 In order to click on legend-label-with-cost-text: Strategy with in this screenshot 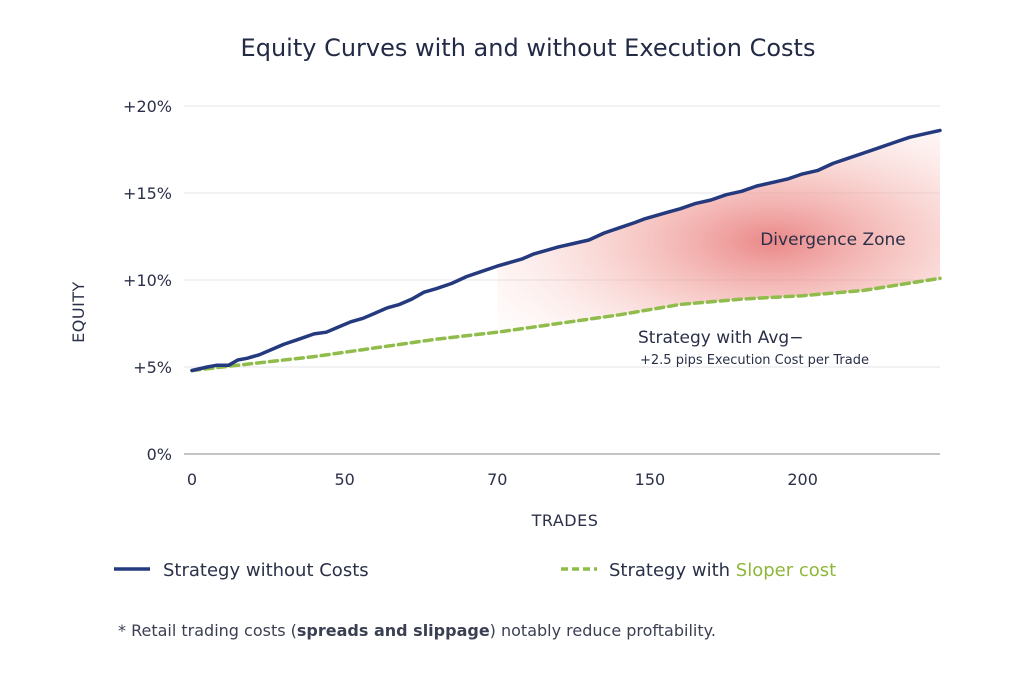, I will do `click(672, 570)`.